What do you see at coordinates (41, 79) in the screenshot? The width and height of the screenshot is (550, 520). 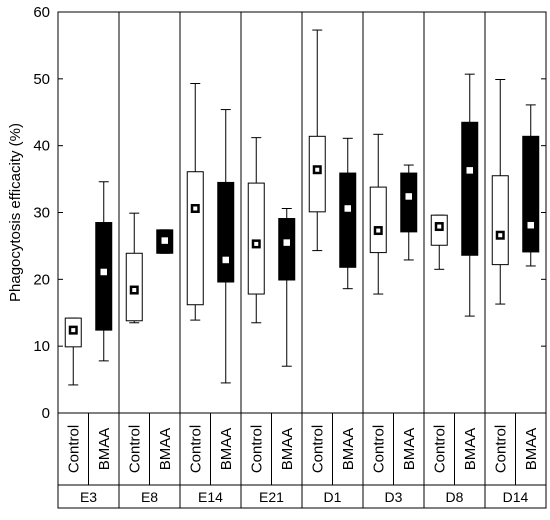 I see `y-tick-label: 50` at bounding box center [41, 79].